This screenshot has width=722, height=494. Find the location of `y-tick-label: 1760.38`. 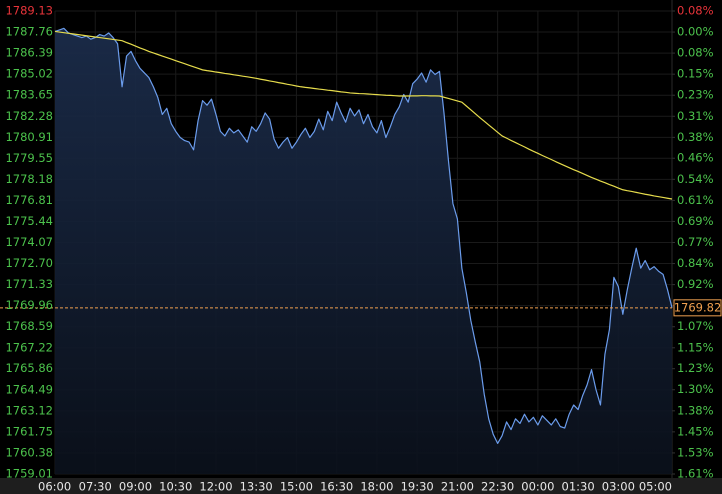

y-tick-label: 1760.38 is located at coordinates (29, 452).